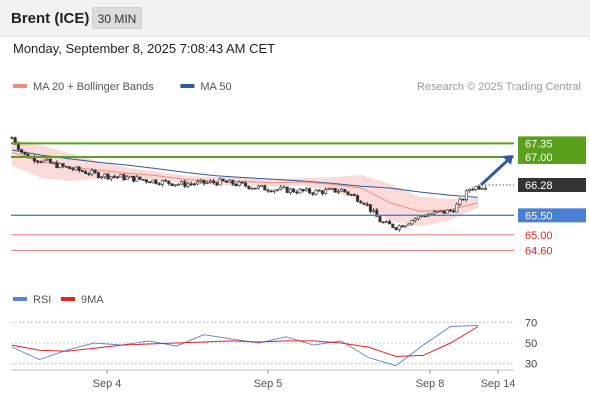 This screenshot has width=590, height=400. I want to click on timestamp: Monday, September 8, 2025 7:08:43 AM CET, so click(144, 48).